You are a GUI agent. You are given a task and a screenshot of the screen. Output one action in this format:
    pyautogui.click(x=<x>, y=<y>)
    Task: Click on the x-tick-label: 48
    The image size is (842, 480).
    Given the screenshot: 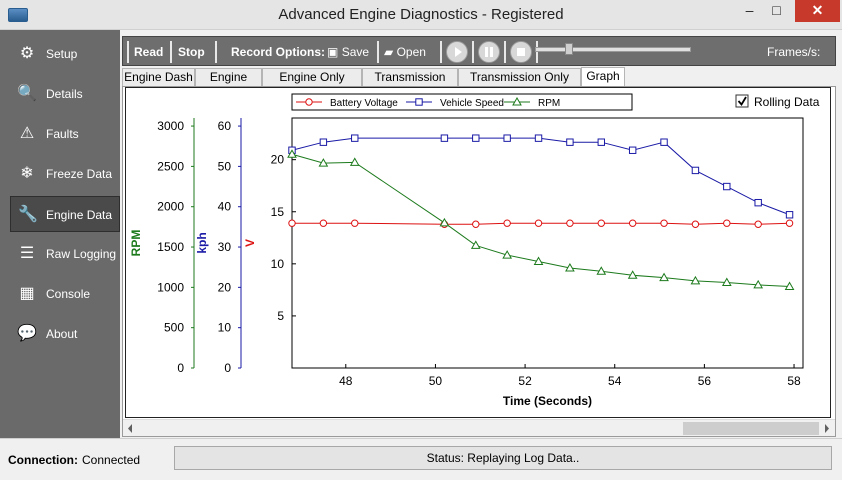 What is the action you would take?
    pyautogui.click(x=346, y=381)
    